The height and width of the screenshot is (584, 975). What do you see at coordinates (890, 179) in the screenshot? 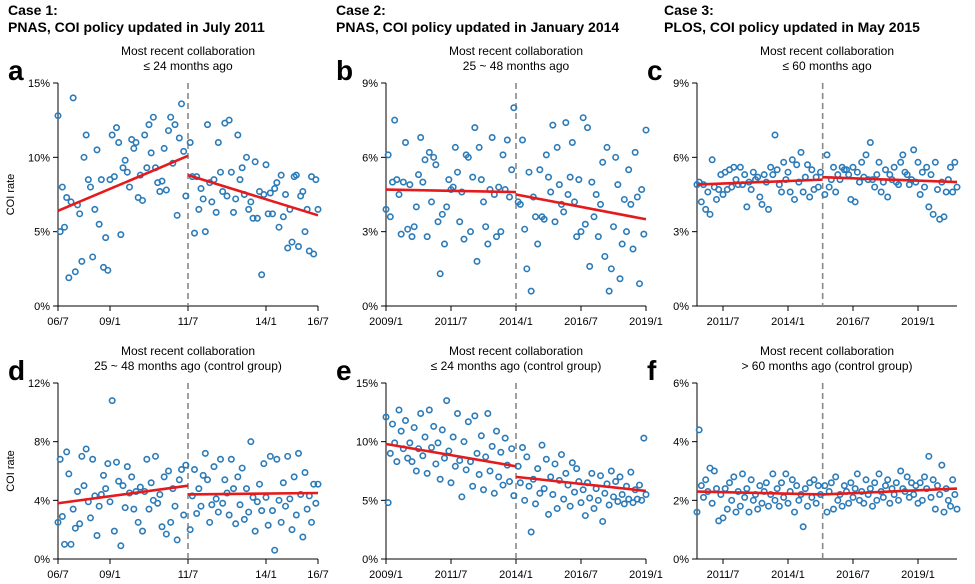
I see `panel-c-trend-after` at bounding box center [890, 179].